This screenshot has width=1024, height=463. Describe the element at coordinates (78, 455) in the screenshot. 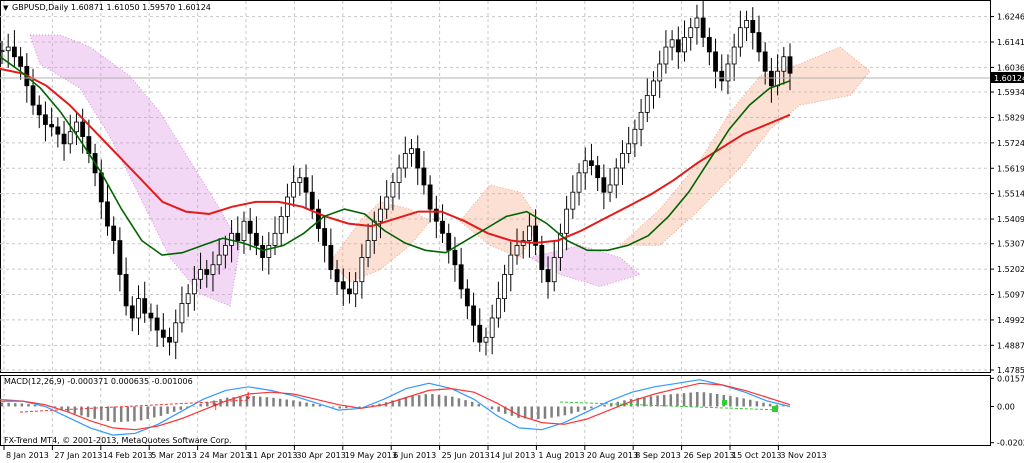

I see `time-tick-label: 27 Jan 2013` at that location.